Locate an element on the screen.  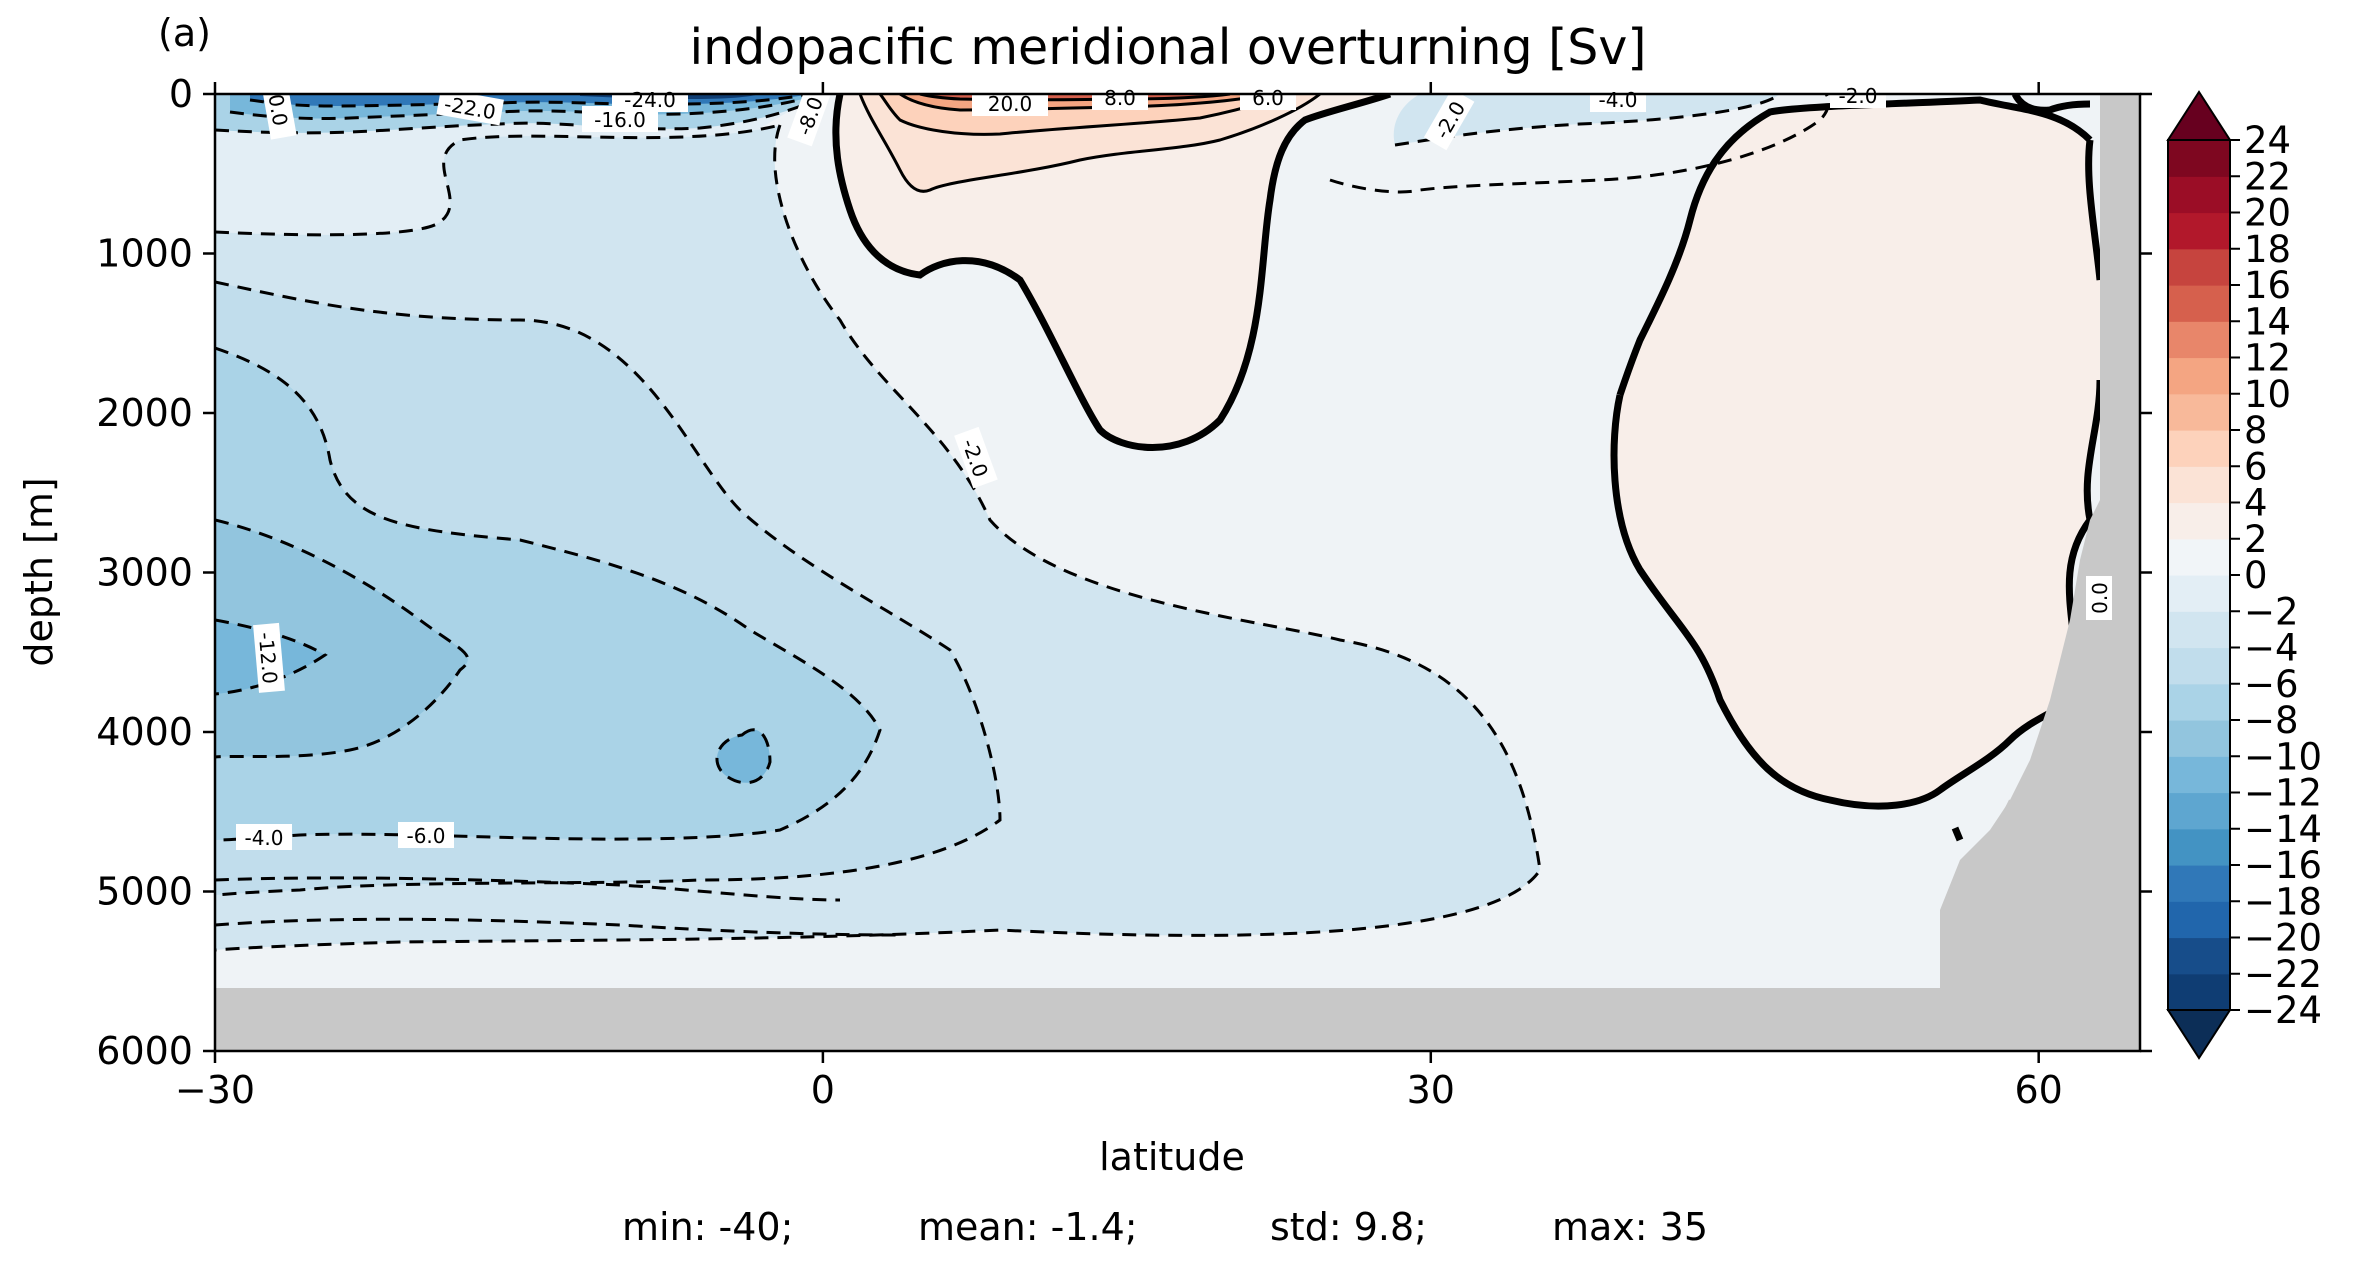
positive-cell-outer is located at coordinates (1112, 271).